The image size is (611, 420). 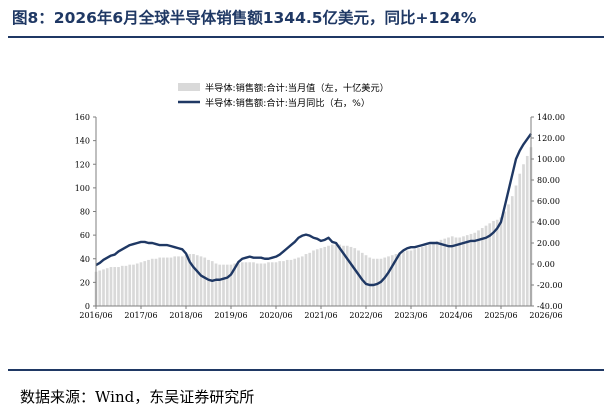 I want to click on left-tick-label: 40, so click(x=85, y=259).